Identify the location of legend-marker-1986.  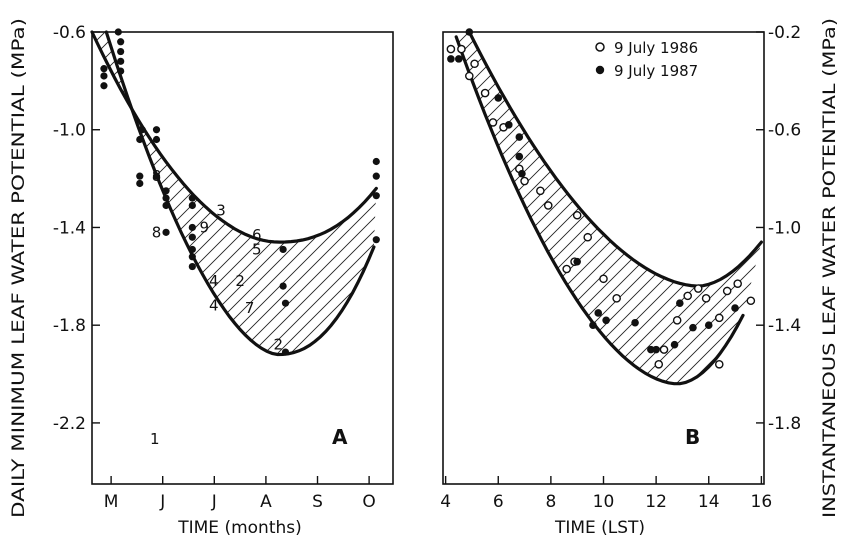
(600, 47).